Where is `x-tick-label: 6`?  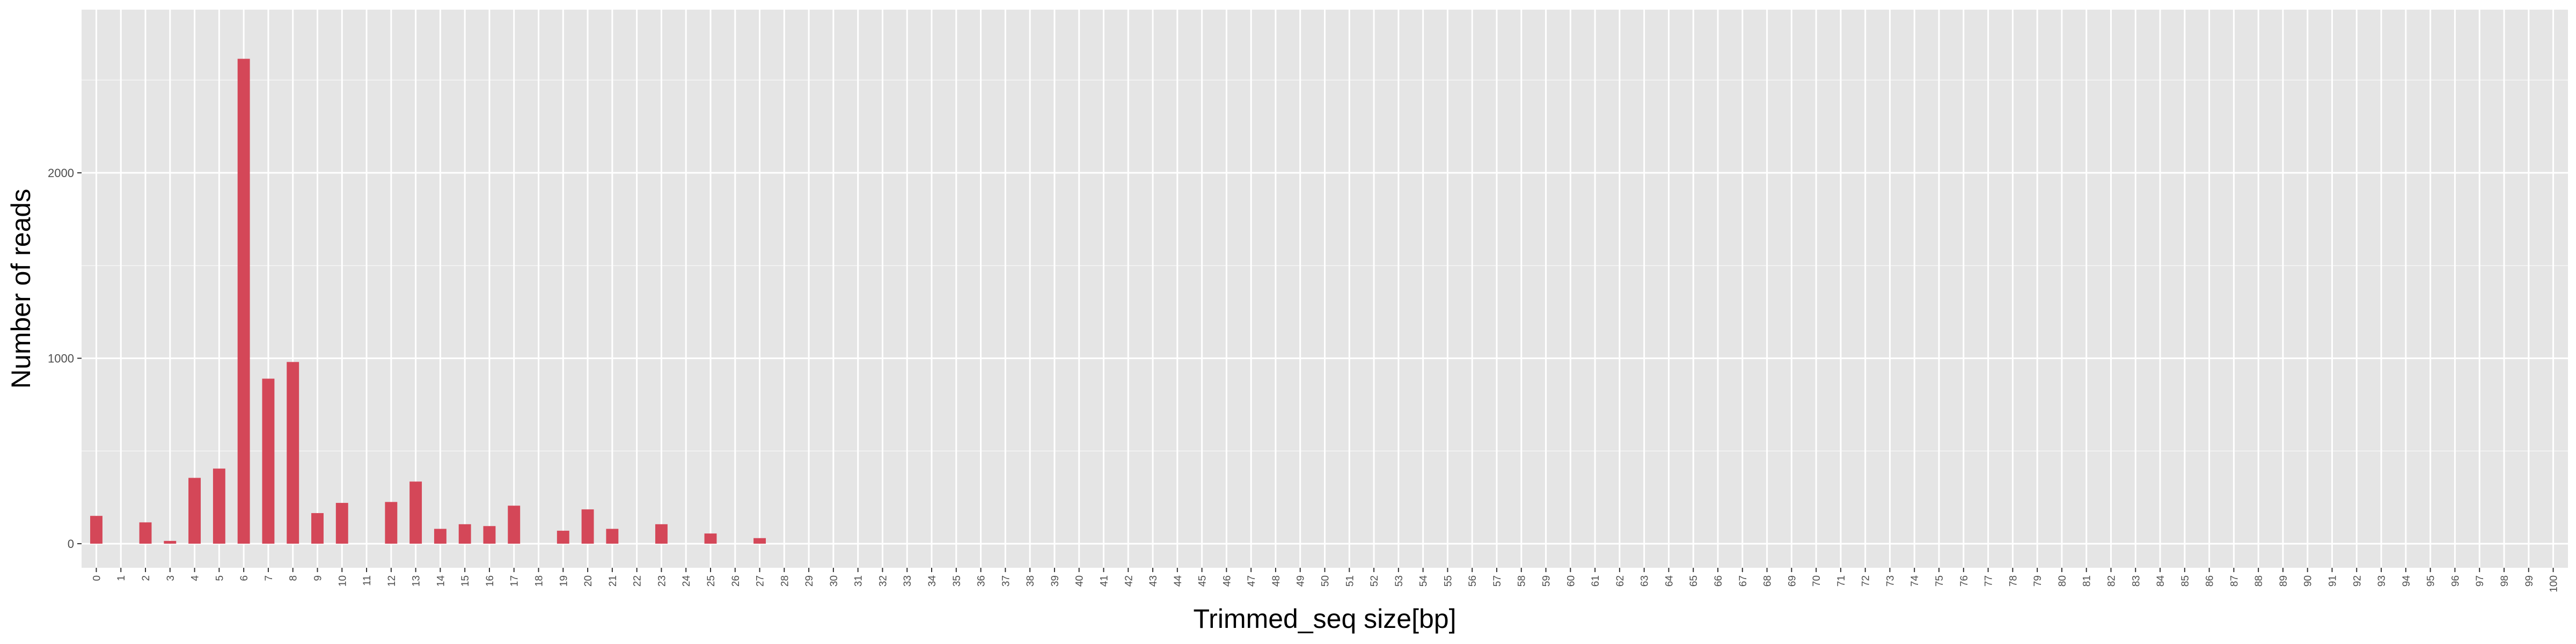
x-tick-label: 6 is located at coordinates (244, 578).